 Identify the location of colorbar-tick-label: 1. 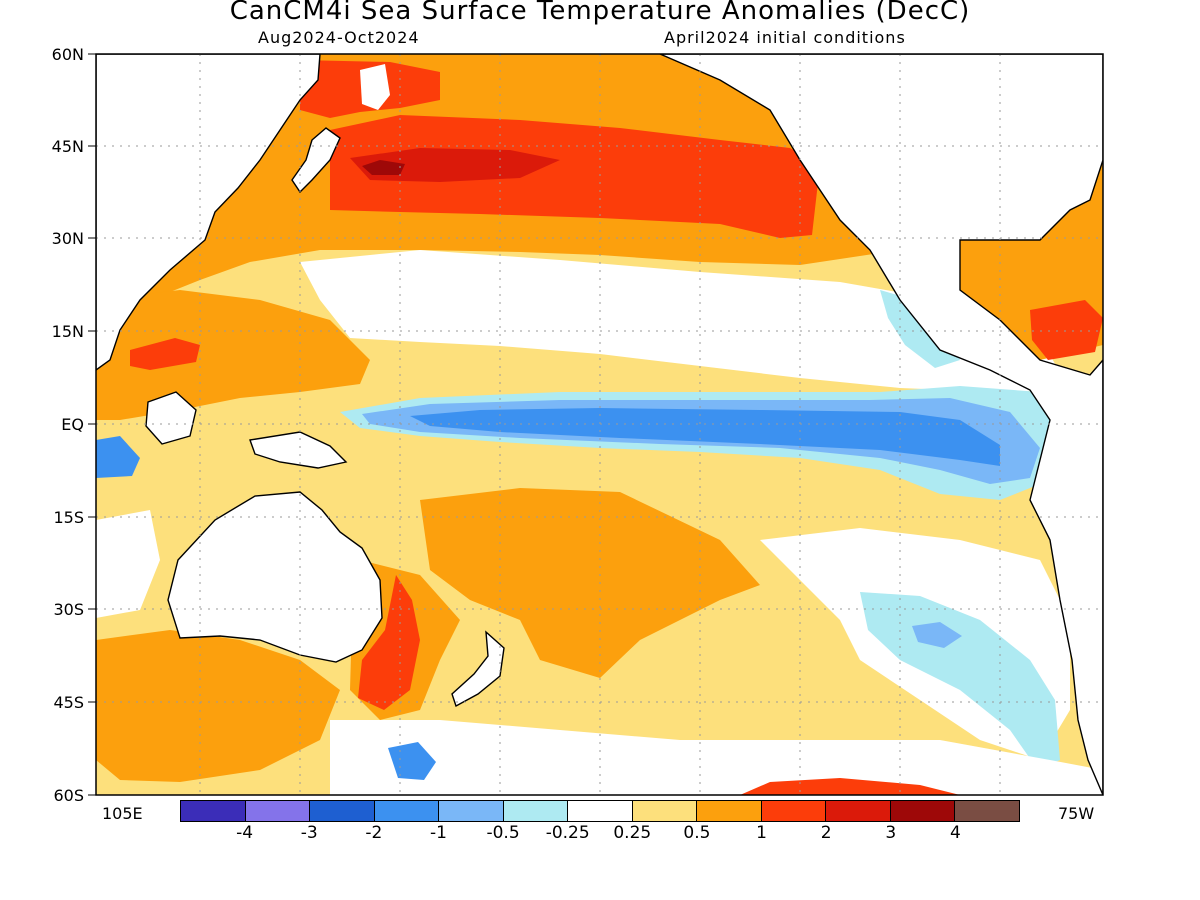
(761, 833).